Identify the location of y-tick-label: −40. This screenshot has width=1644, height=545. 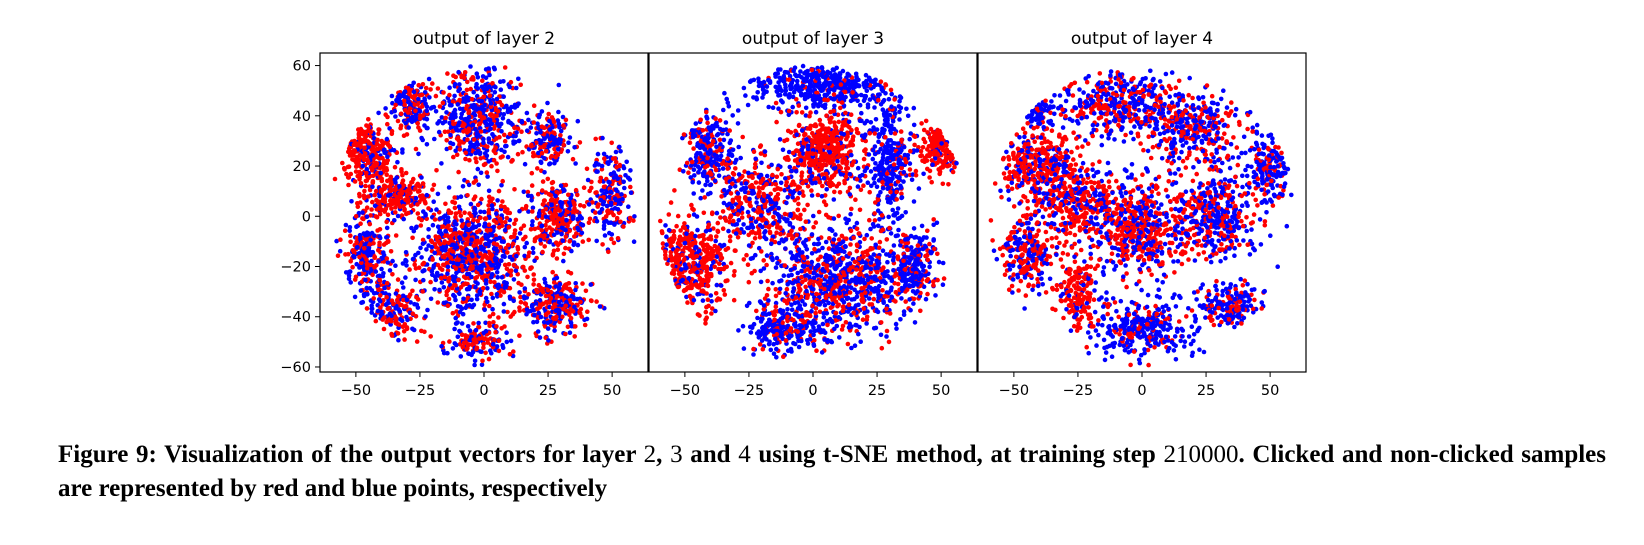
(295, 318).